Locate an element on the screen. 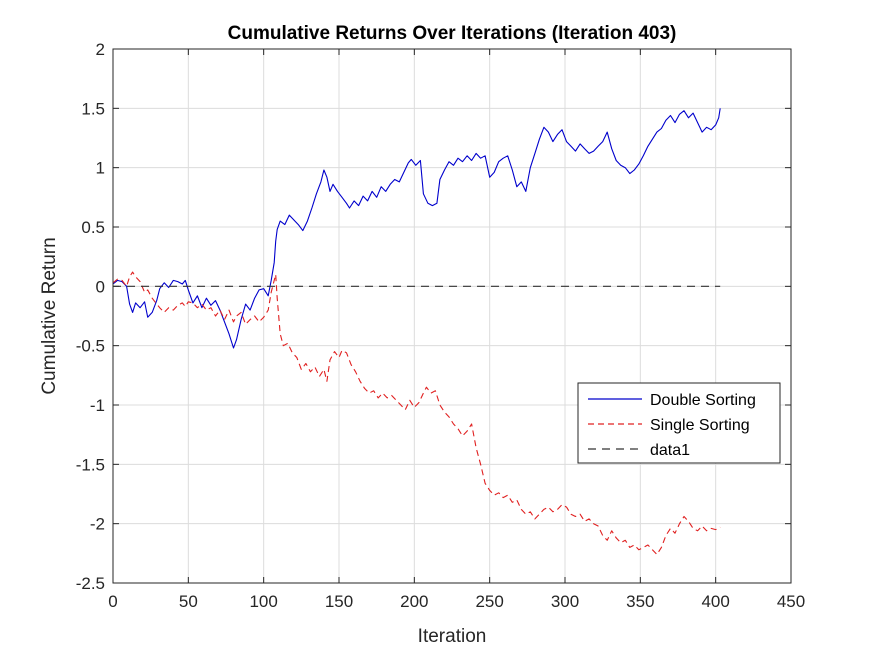 The width and height of the screenshot is (875, 656). x-tick-label: 250 is located at coordinates (489, 601).